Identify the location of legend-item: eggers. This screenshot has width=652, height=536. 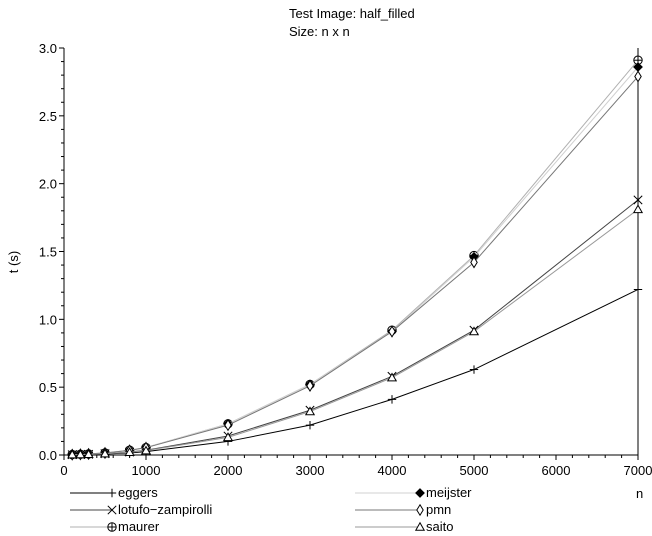
(114, 492).